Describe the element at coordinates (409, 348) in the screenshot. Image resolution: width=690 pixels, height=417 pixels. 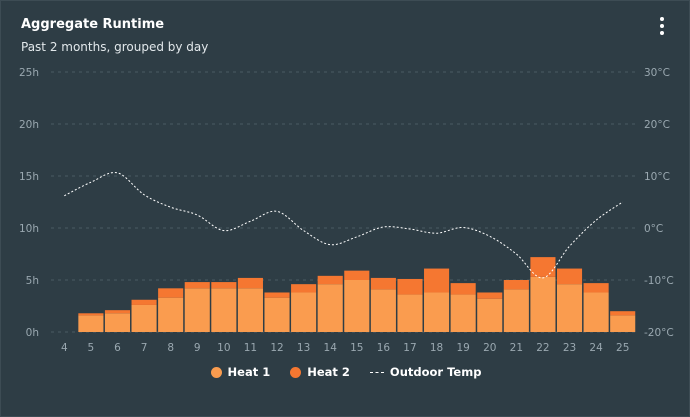
I see `x-tick-label: 17` at that location.